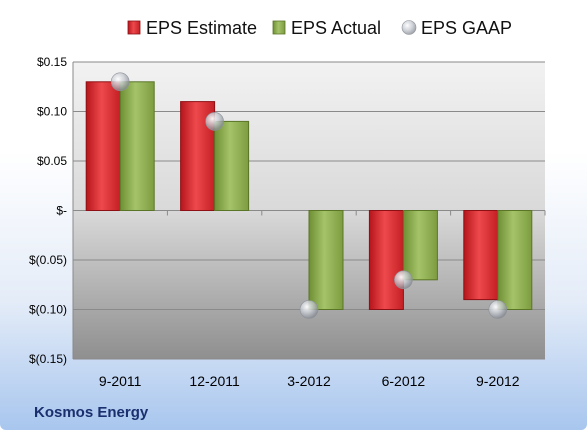  Describe the element at coordinates (498, 381) in the screenshot. I see `x-category-label: 9-2012` at that location.